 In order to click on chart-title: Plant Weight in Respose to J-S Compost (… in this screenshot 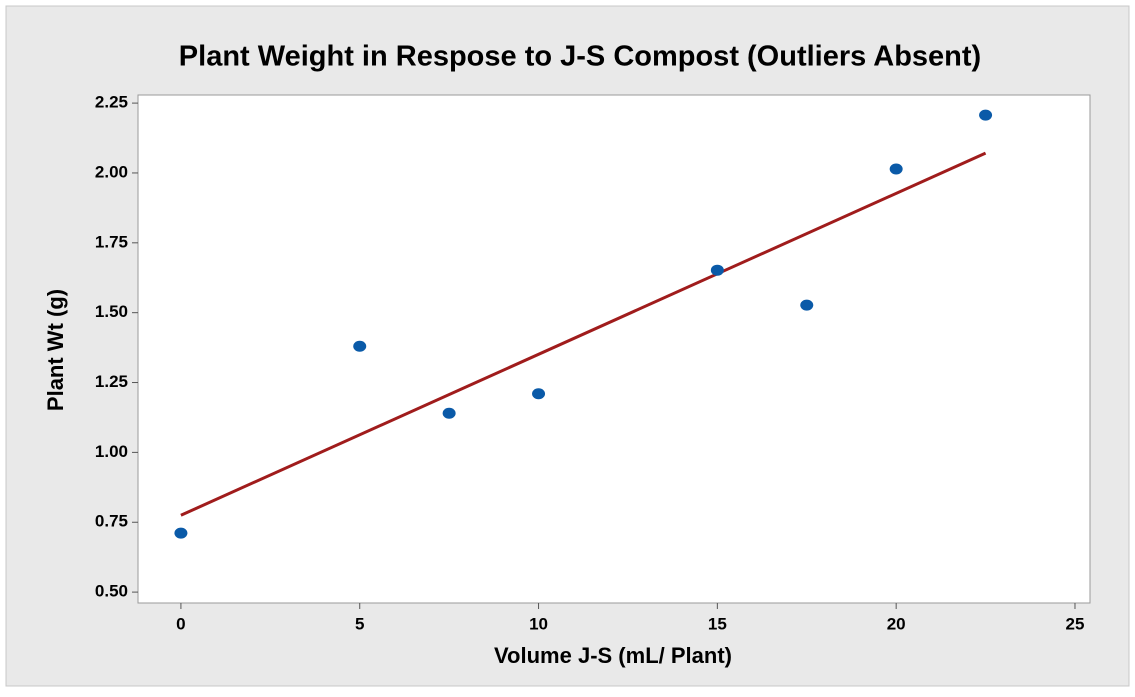, I will do `click(580, 57)`.